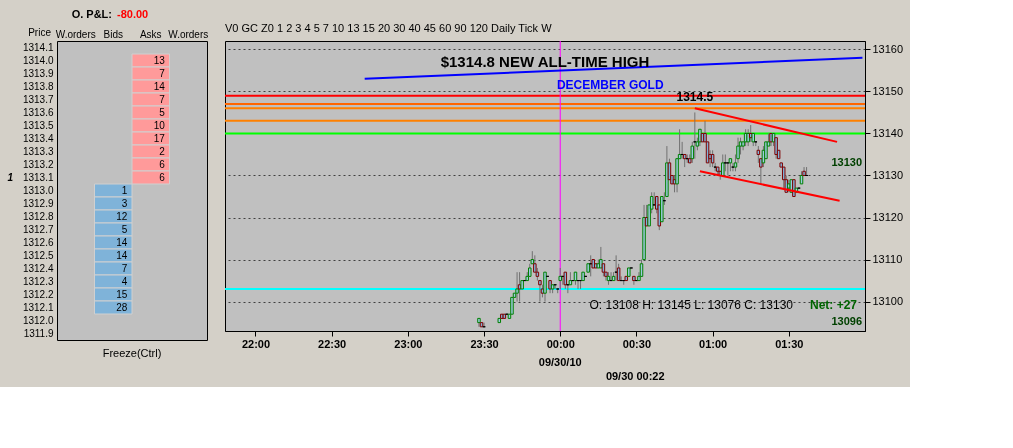 The width and height of the screenshot is (1013, 448). Describe the element at coordinates (38, 320) in the screenshot. I see `y-tick-label: 1312.0` at that location.